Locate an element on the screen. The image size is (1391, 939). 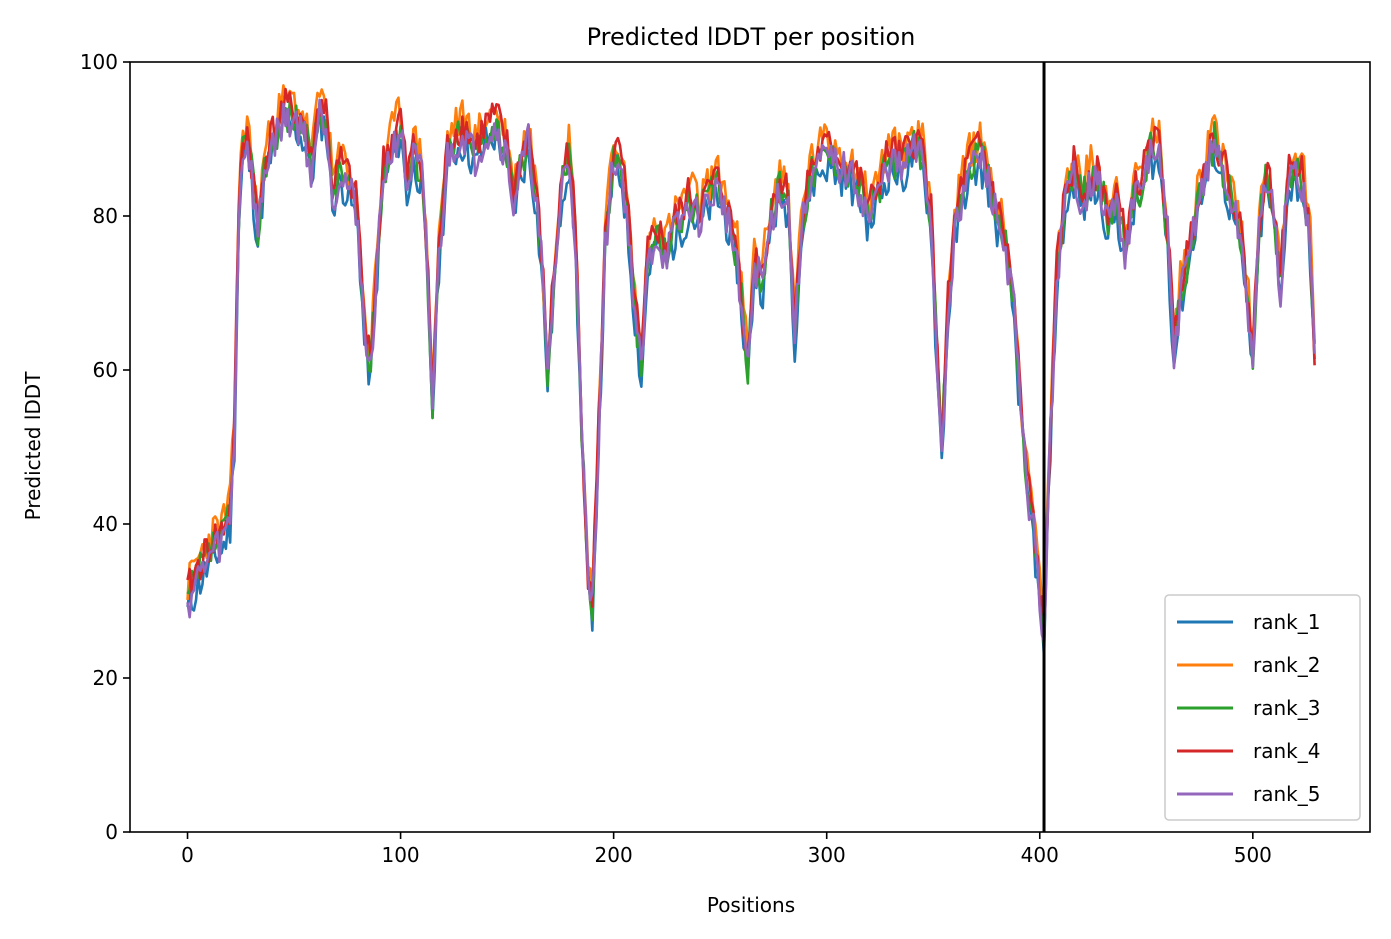
x-axis-label: Positions is located at coordinates (751, 905).